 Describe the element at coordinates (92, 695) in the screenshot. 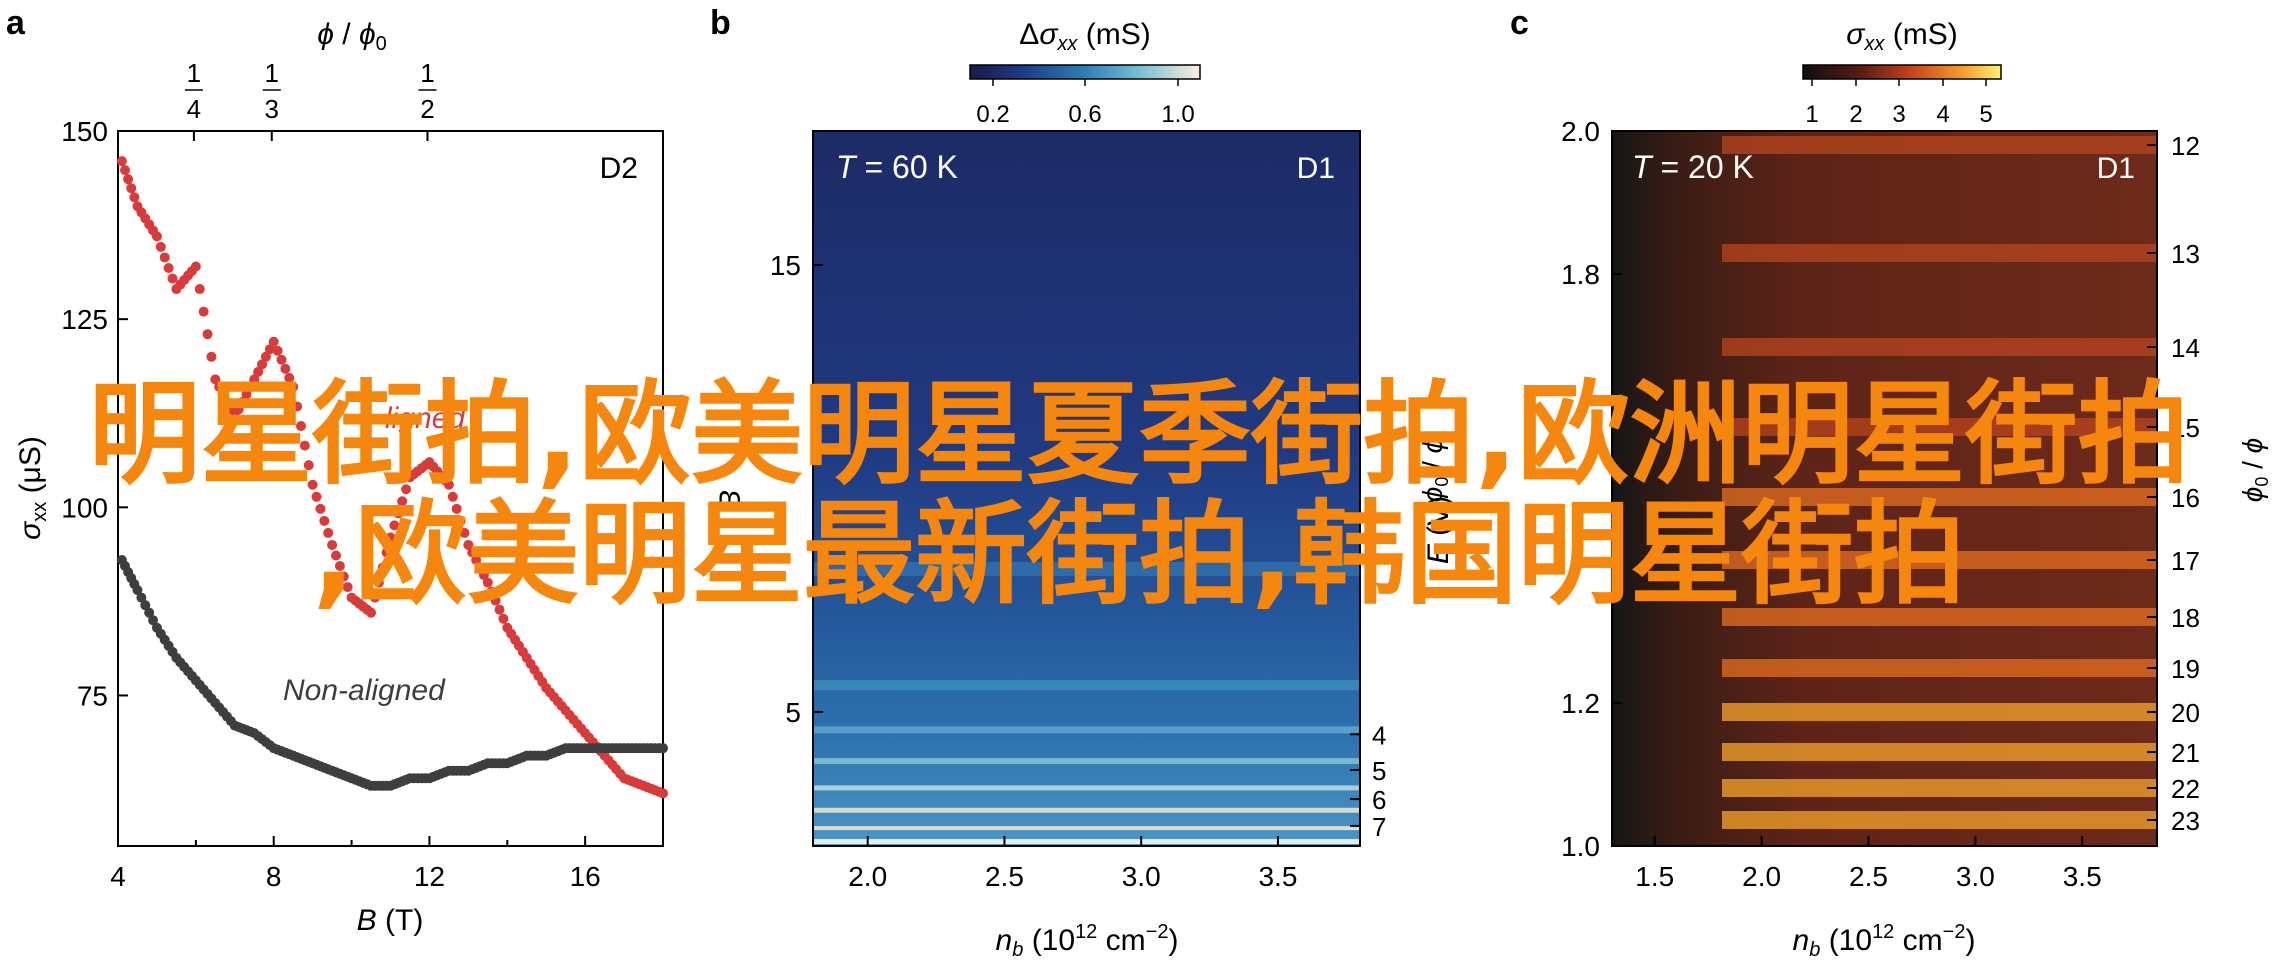

I see `y-tick-label: 75` at that location.